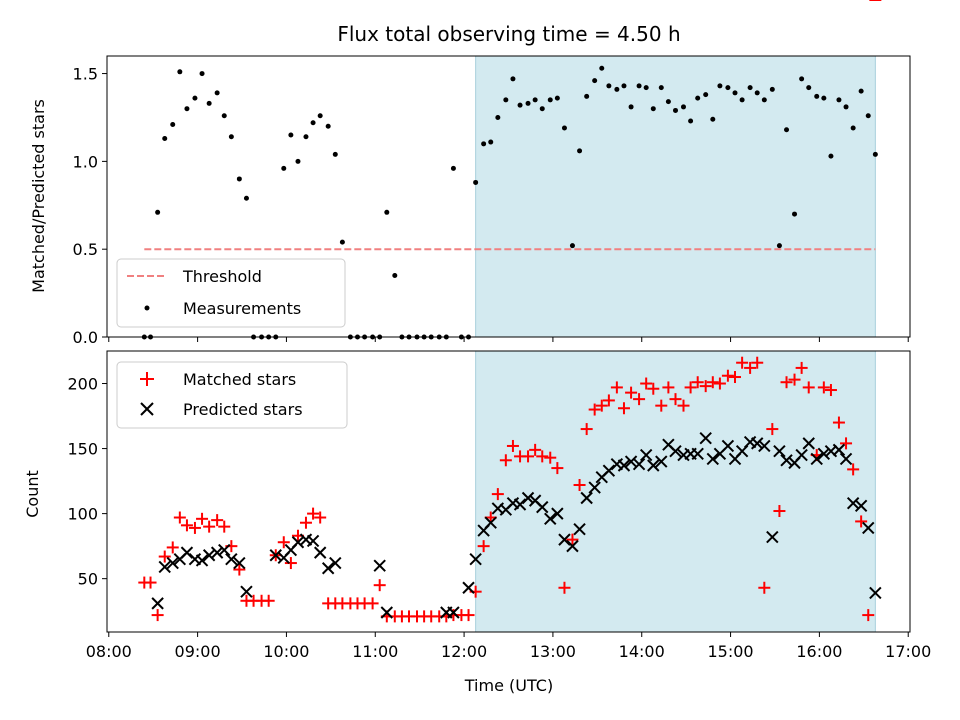  What do you see at coordinates (85, 74) in the screenshot?
I see `top-y-tick-label: 1.5` at bounding box center [85, 74].